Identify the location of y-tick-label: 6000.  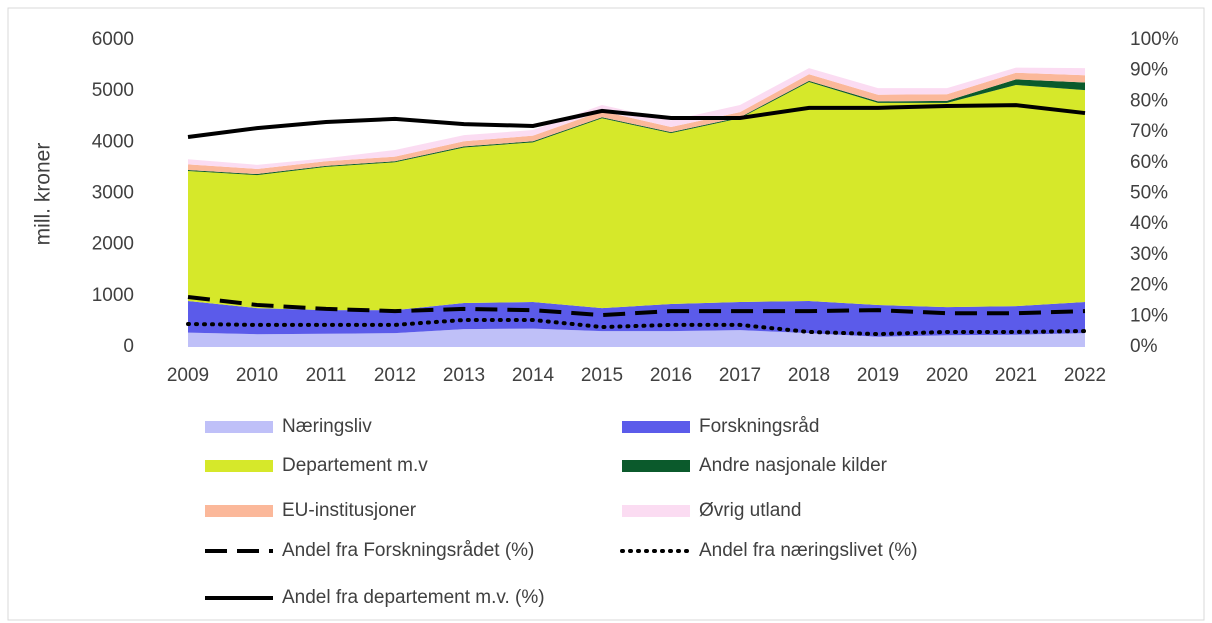
(113, 39).